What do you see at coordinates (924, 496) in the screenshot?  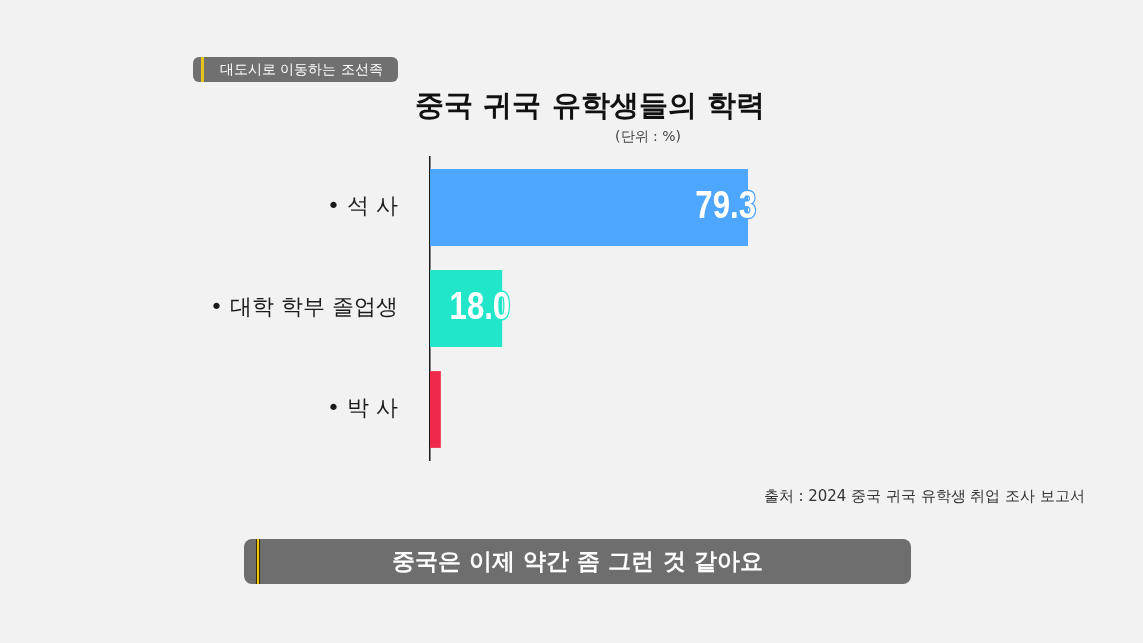 I see `source-note: 출처 : 2024 중국 귀국 유학생 취업 조사 보고서` at bounding box center [924, 496].